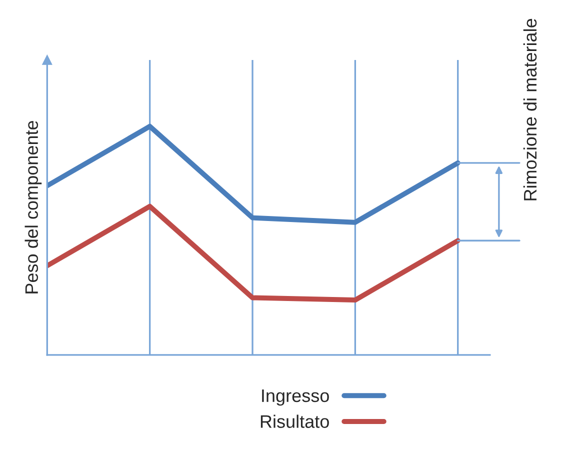 Image resolution: width=575 pixels, height=455 pixels. What do you see at coordinates (294, 421) in the screenshot?
I see `legend-label: Risultato` at bounding box center [294, 421].